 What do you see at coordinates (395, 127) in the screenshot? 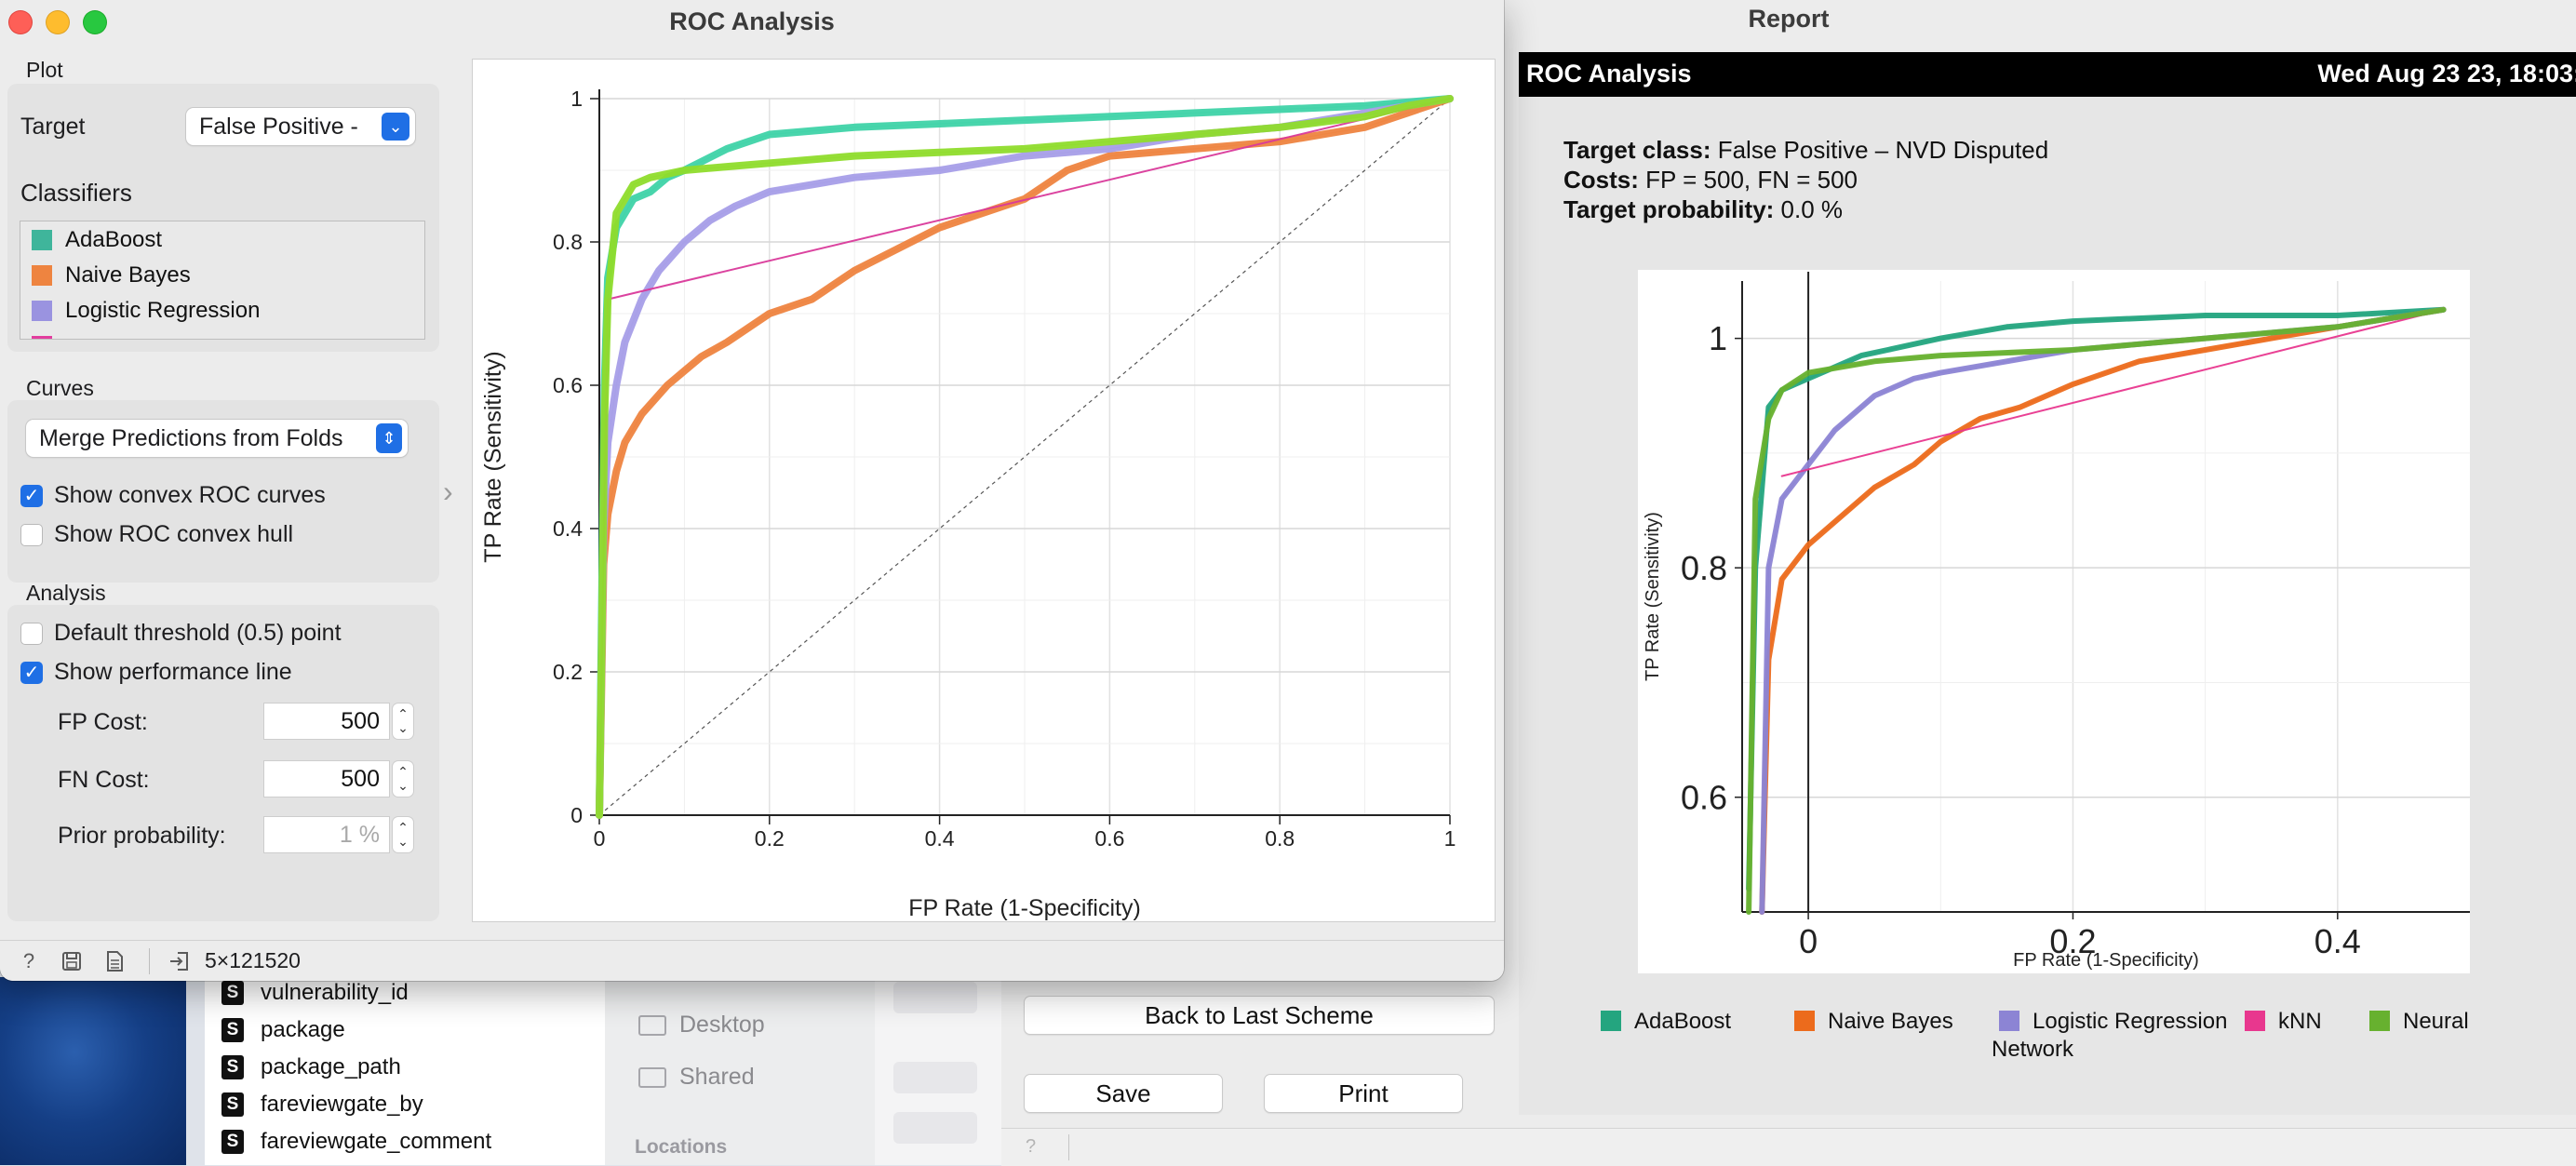
I see `chevron-down-icon: ⌄` at bounding box center [395, 127].